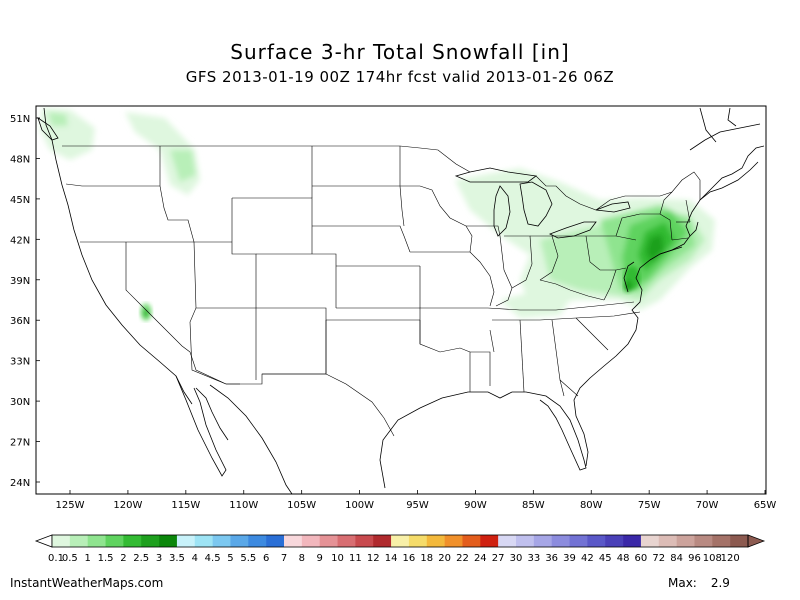 This screenshot has height=600, width=800. I want to click on lon-label: 120W, so click(127, 505).